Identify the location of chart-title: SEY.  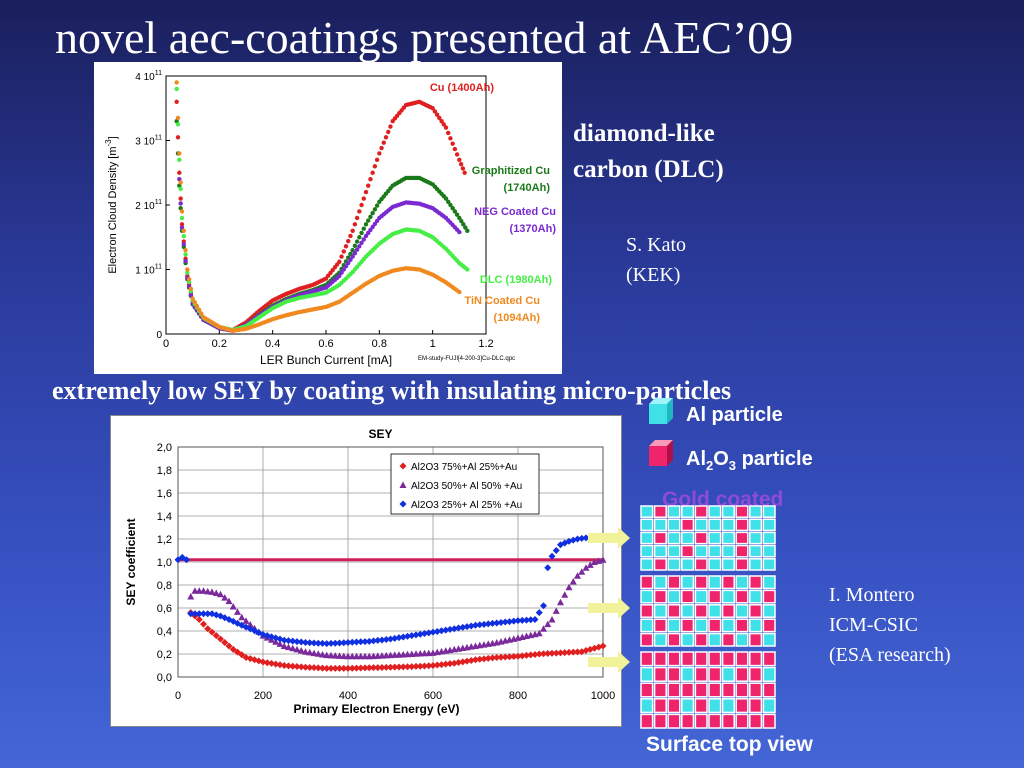
(380, 434).